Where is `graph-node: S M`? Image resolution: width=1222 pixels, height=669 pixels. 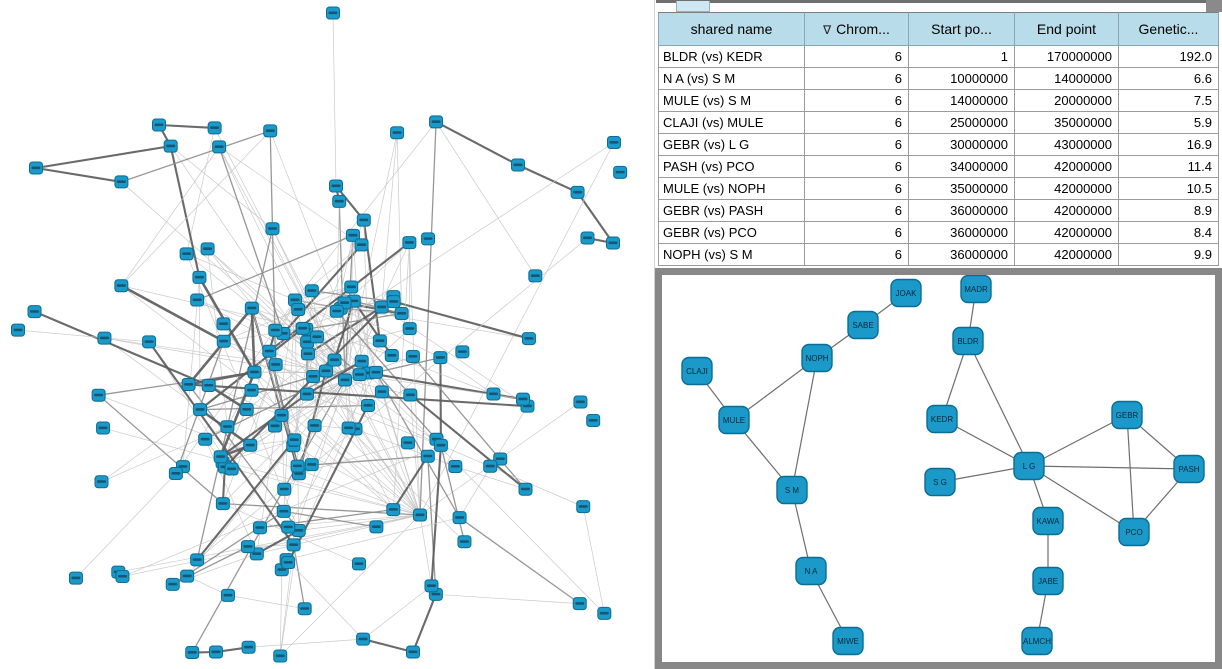
graph-node: S M is located at coordinates (792, 490).